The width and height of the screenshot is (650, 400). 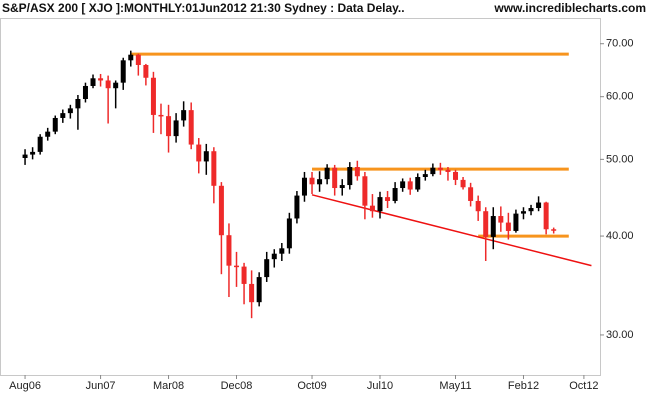 I want to click on x-tick-label: Feb12, so click(x=523, y=386).